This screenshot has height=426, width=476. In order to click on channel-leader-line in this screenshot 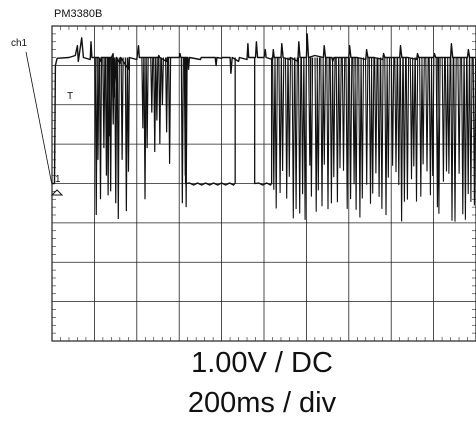, I will do `click(39, 118)`.